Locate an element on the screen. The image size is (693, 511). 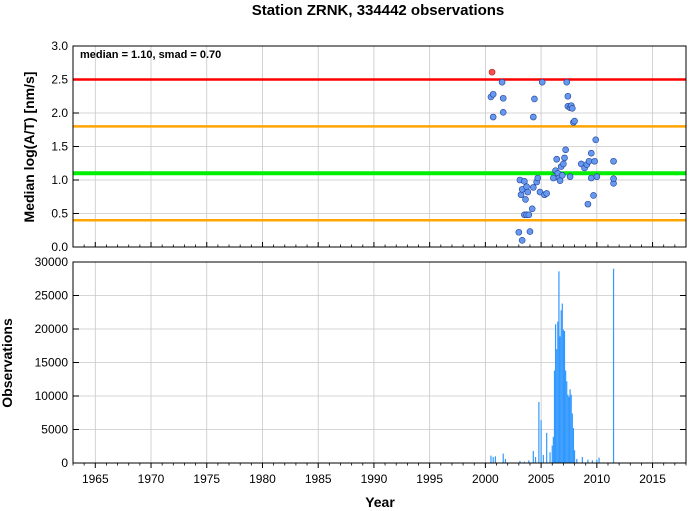
observation-bars is located at coordinates (552, 365).